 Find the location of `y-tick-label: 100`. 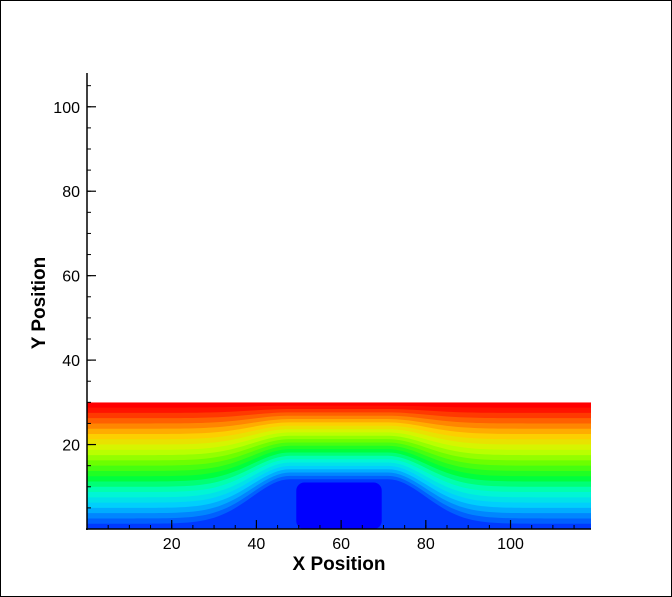

y-tick-label: 100 is located at coordinates (66, 108).